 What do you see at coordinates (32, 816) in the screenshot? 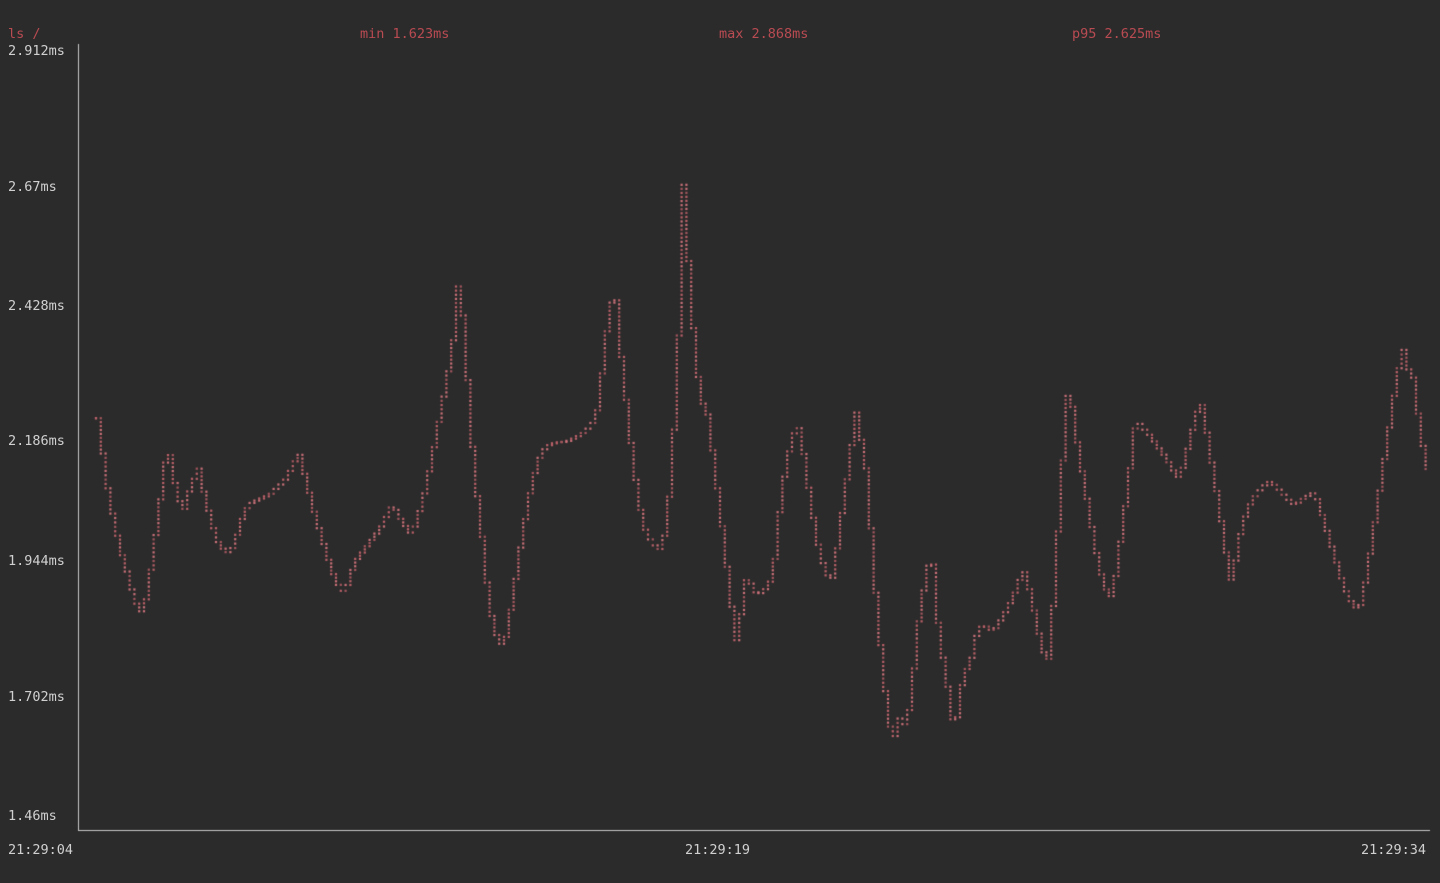
I see `y-tick-label: 1.46ms` at bounding box center [32, 816].